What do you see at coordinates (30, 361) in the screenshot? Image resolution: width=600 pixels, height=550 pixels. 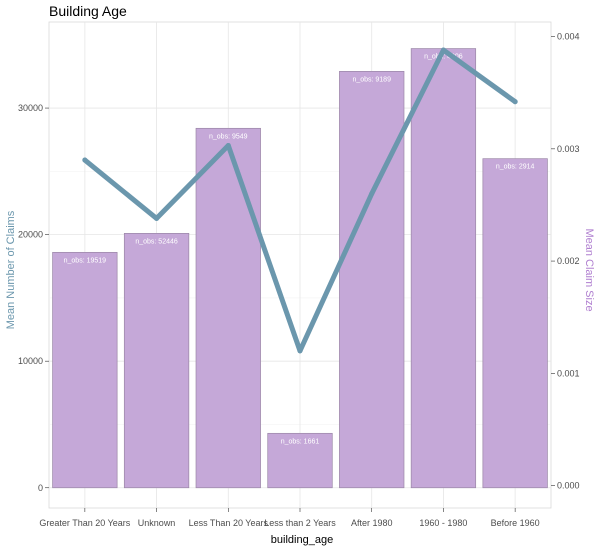 I see `y-left-tick-label: 10000` at bounding box center [30, 361].